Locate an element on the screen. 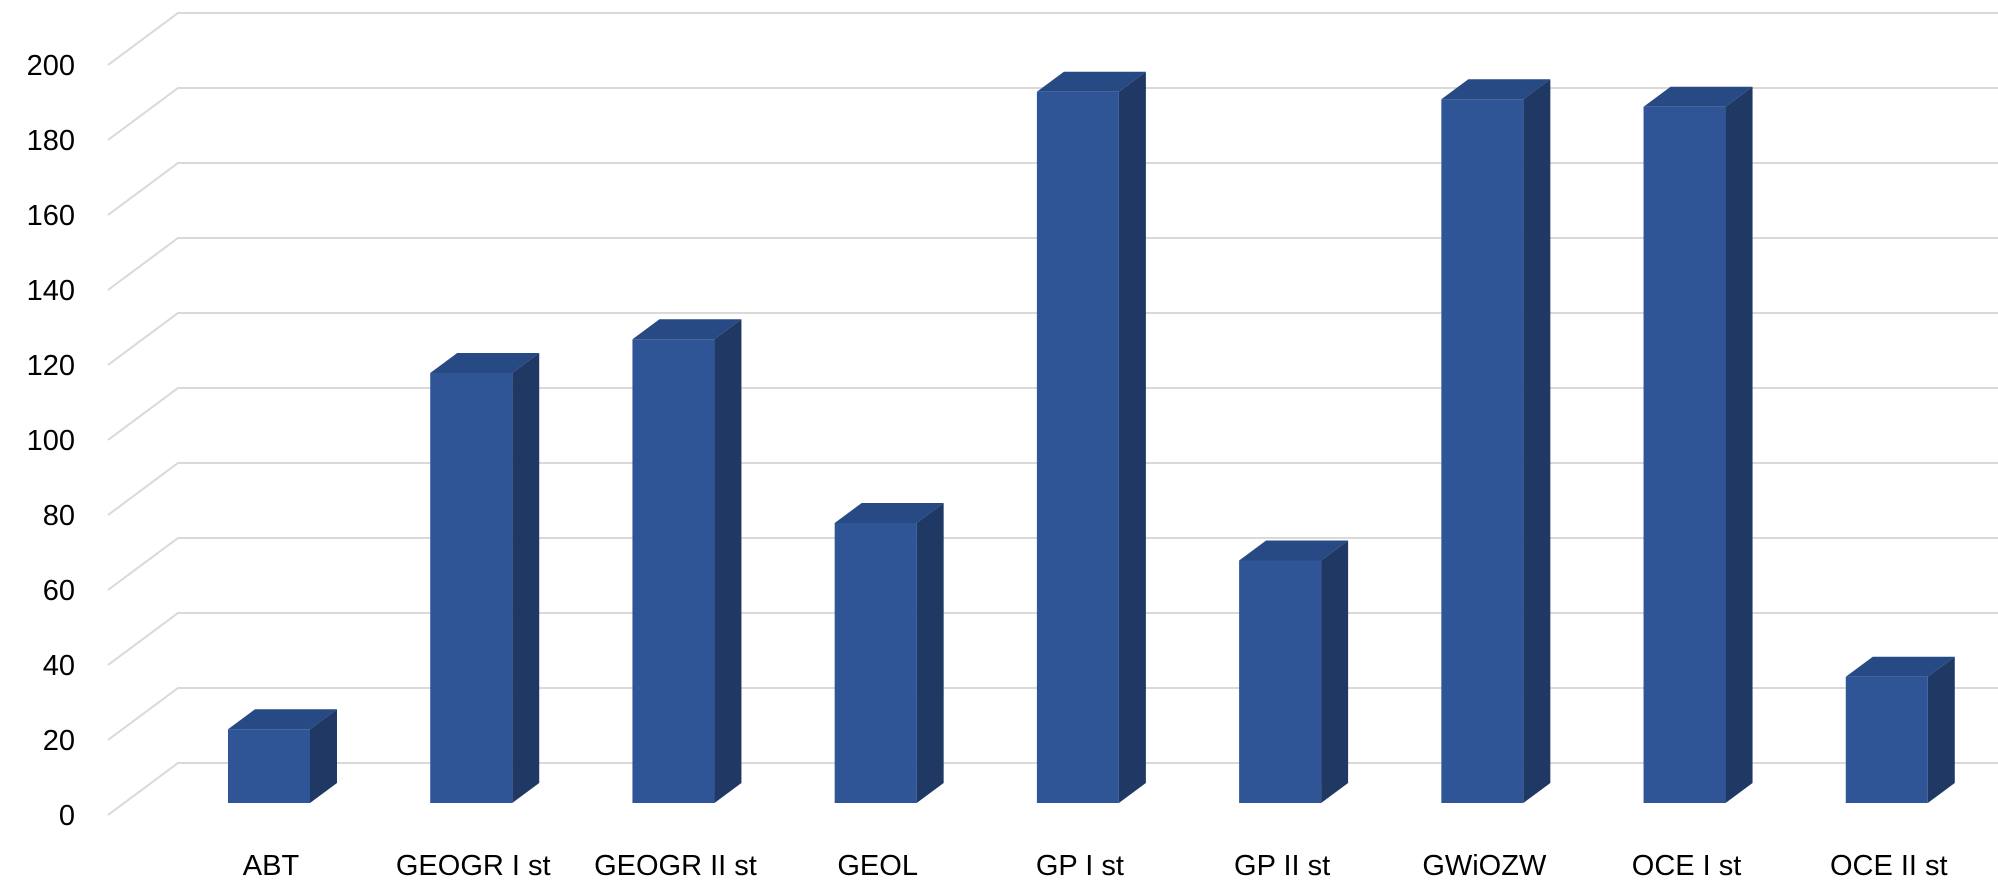 The image size is (1998, 880). x-category-label: OCE I st is located at coordinates (1687, 865).